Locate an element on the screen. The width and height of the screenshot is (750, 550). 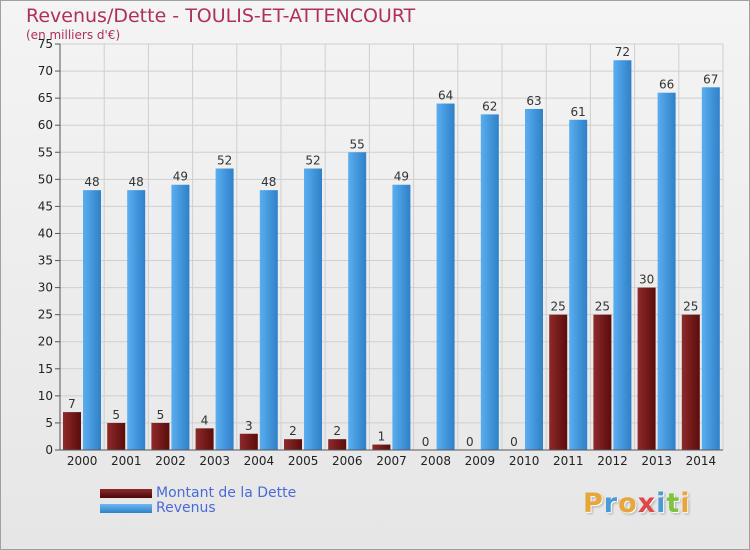
y-tick-label: 10 is located at coordinates (45, 396).